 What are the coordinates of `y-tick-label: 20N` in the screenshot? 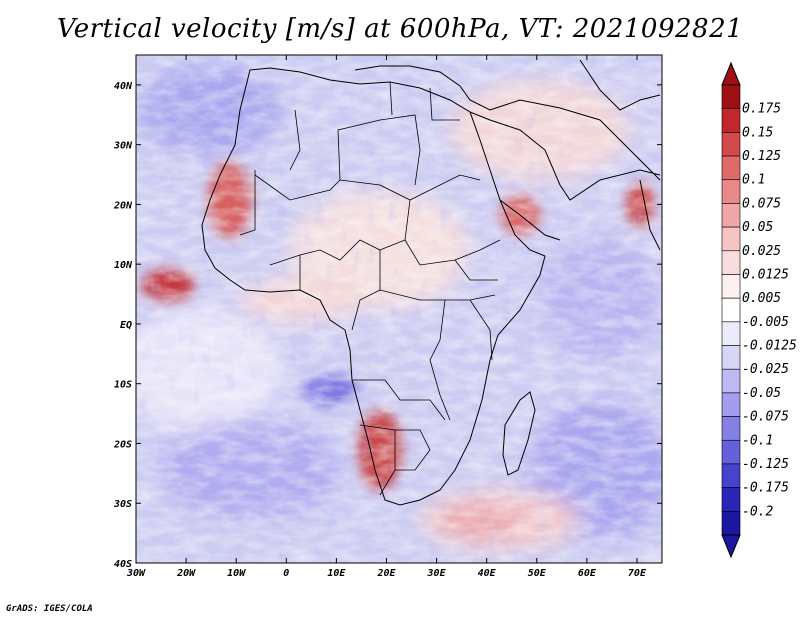 It's located at (123, 205).